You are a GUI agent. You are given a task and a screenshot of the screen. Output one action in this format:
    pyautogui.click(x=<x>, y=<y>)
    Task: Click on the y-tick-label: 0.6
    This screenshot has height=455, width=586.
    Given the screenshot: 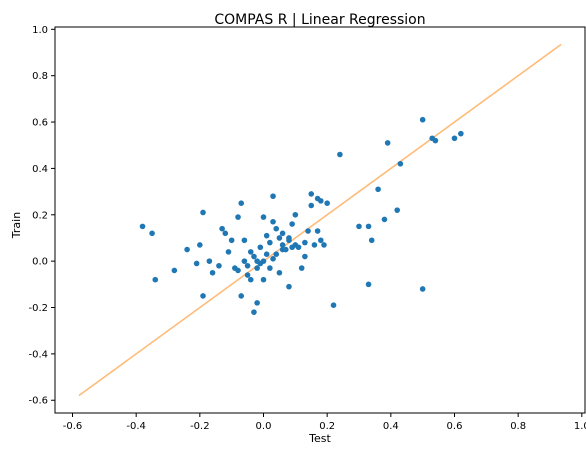 What is the action you would take?
    pyautogui.click(x=40, y=123)
    